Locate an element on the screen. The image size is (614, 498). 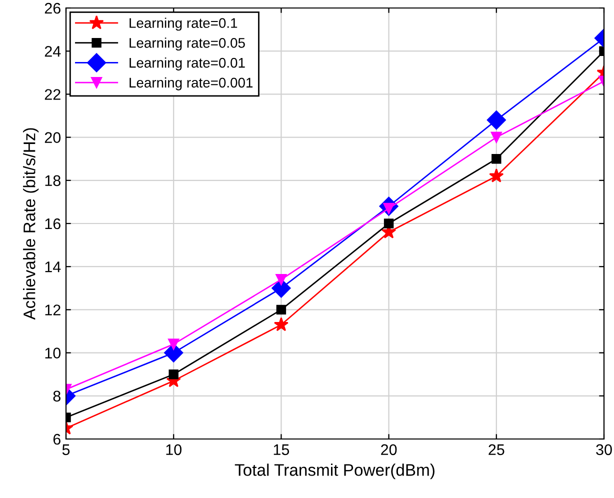
x-tick-label: 20 is located at coordinates (389, 450).